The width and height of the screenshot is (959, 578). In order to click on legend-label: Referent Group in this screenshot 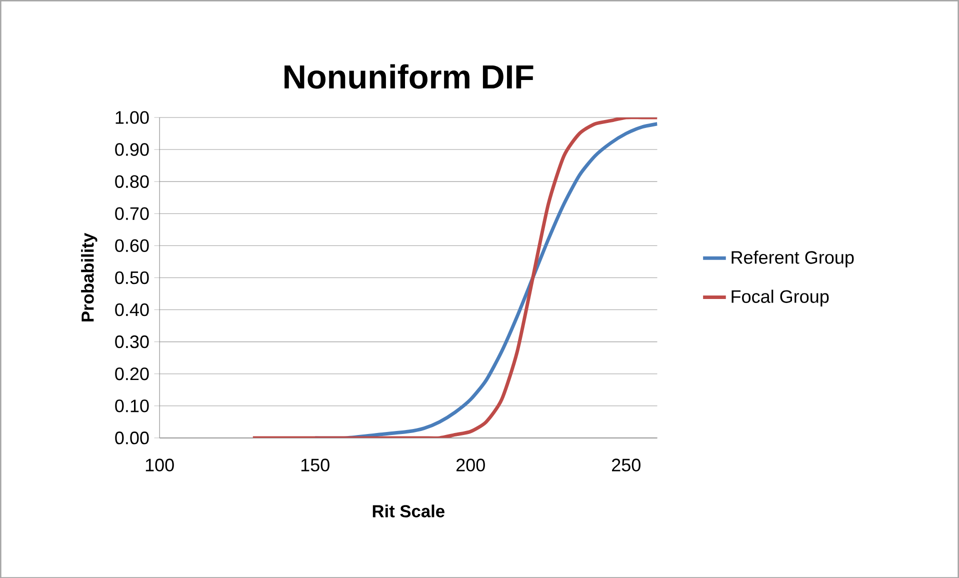, I will do `click(793, 259)`.